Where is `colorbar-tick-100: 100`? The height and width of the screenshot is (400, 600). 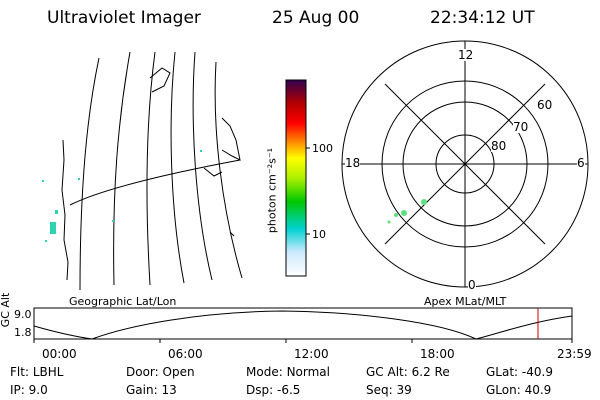 colorbar-tick-100: 100 is located at coordinates (322, 148).